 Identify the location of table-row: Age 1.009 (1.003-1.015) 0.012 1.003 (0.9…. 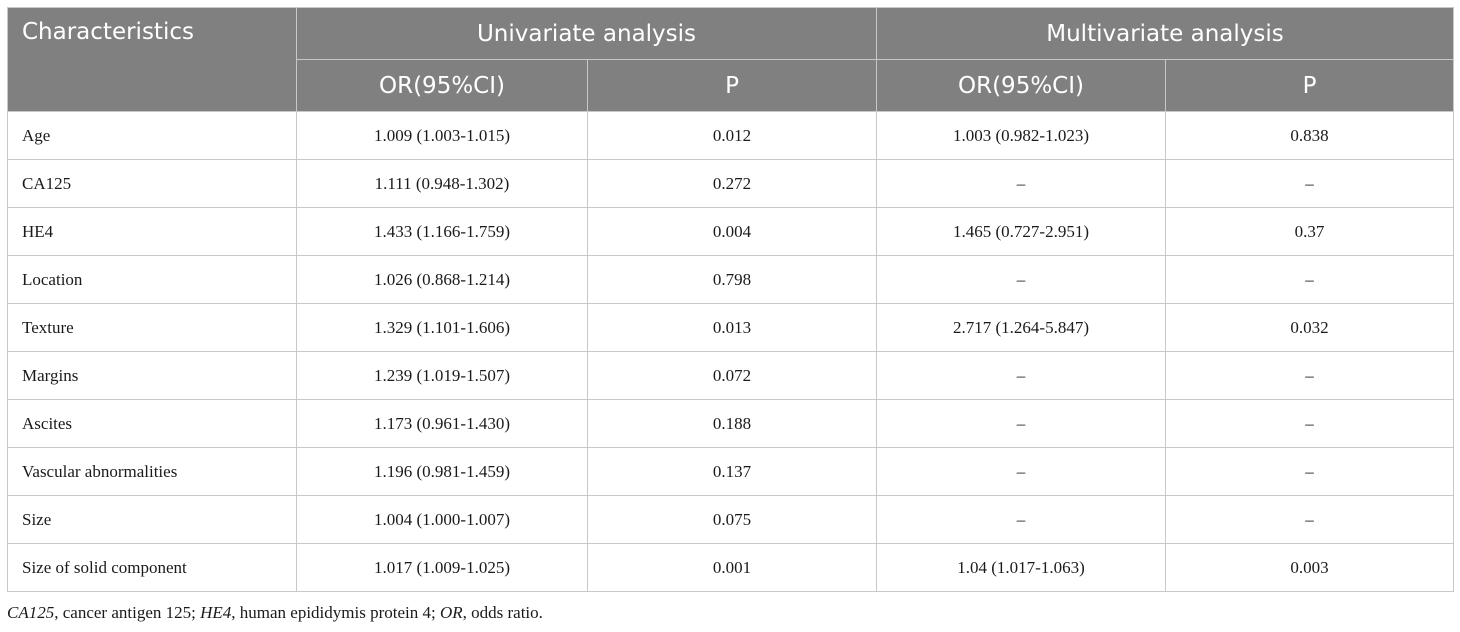
(730, 135).